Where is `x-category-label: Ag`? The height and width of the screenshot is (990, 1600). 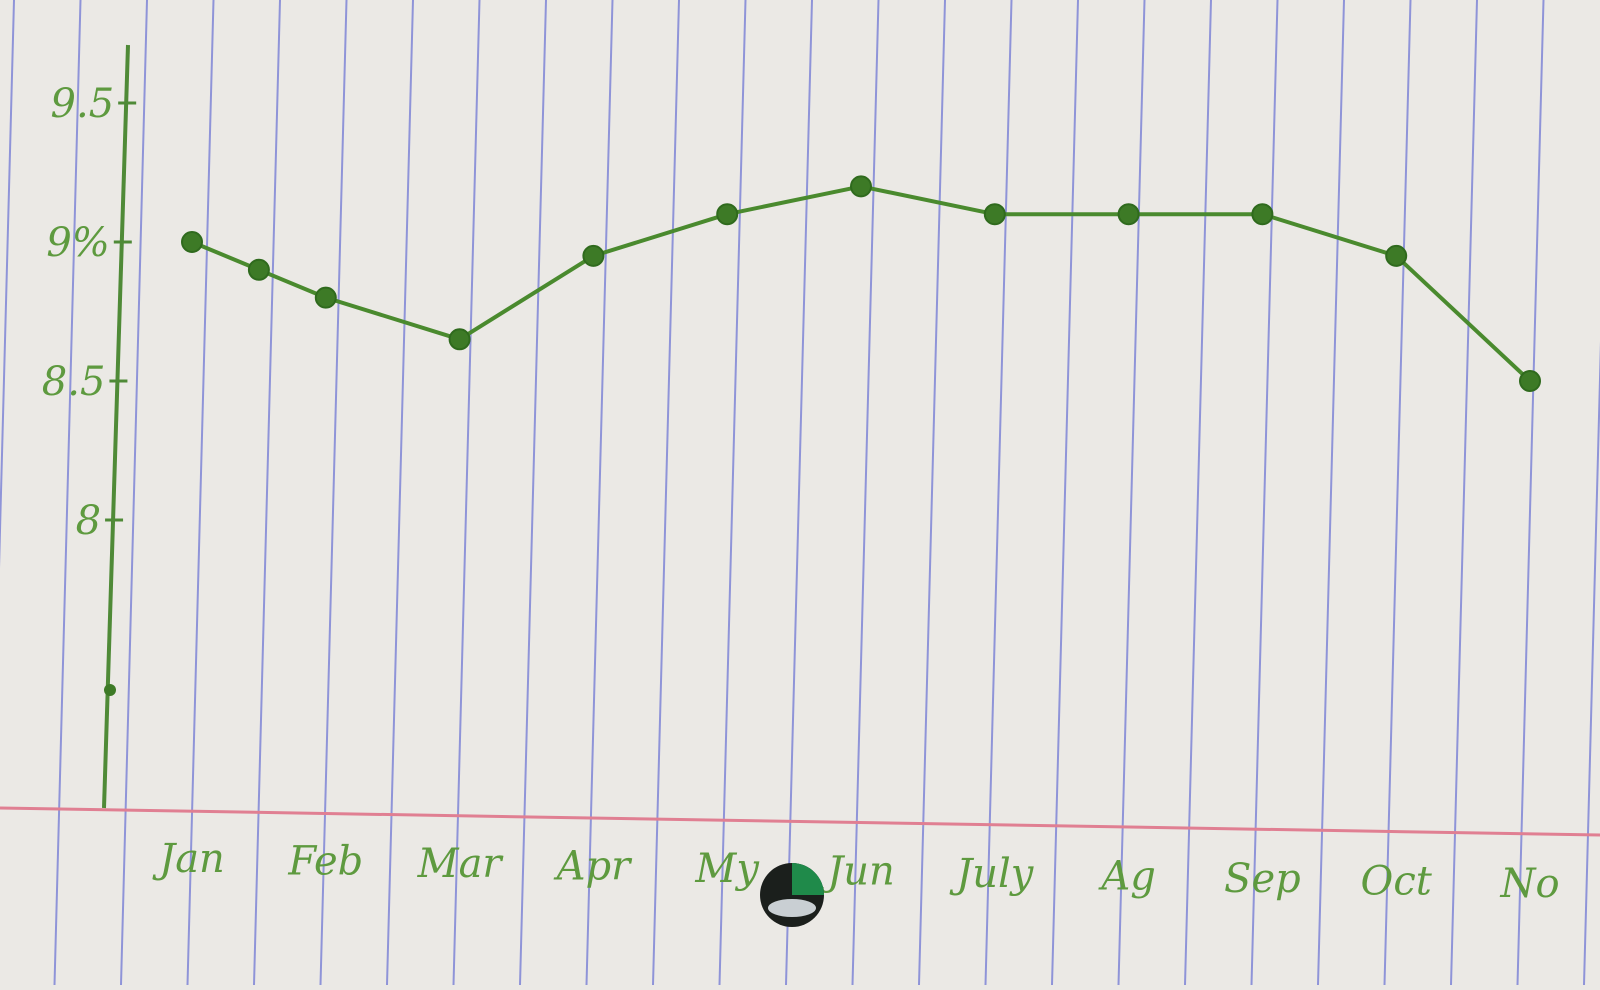
x-category-label: Ag is located at coordinates (1126, 877).